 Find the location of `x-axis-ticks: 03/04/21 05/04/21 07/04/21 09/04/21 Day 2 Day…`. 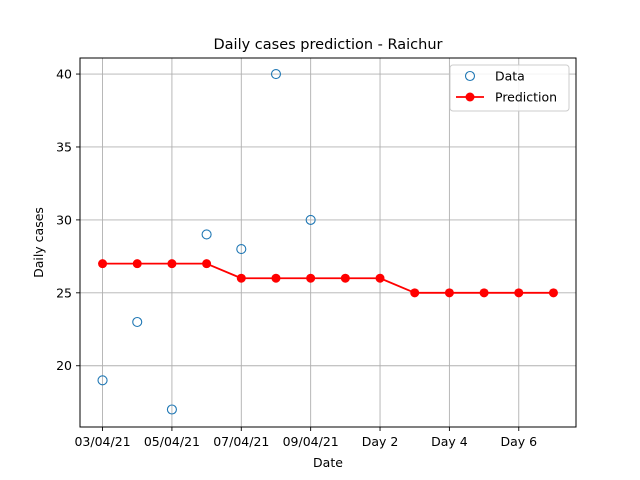

x-axis-ticks: 03/04/21 05/04/21 07/04/21 09/04/21 Day 2 Day… is located at coordinates (305, 438).